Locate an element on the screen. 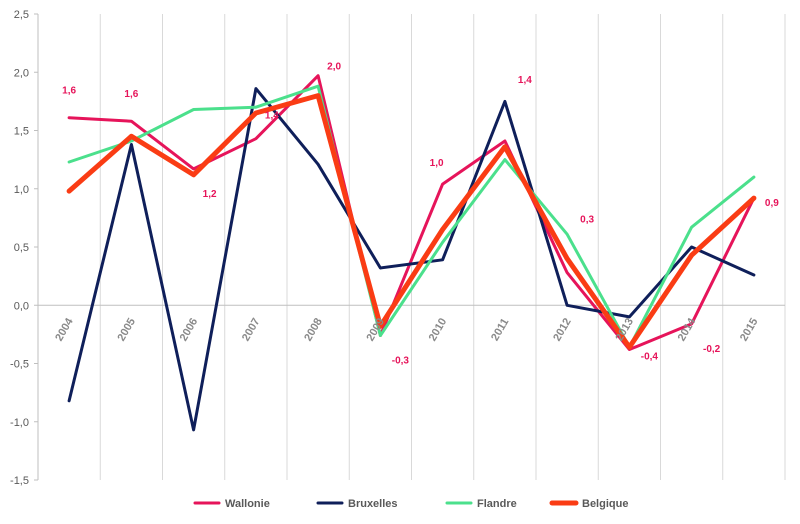 The height and width of the screenshot is (524, 800). y-tick-labels: -1,5 -1,0 -0,5 0,0 0,5 1,0 1,5 2,0 2,5 is located at coordinates (19, 248).